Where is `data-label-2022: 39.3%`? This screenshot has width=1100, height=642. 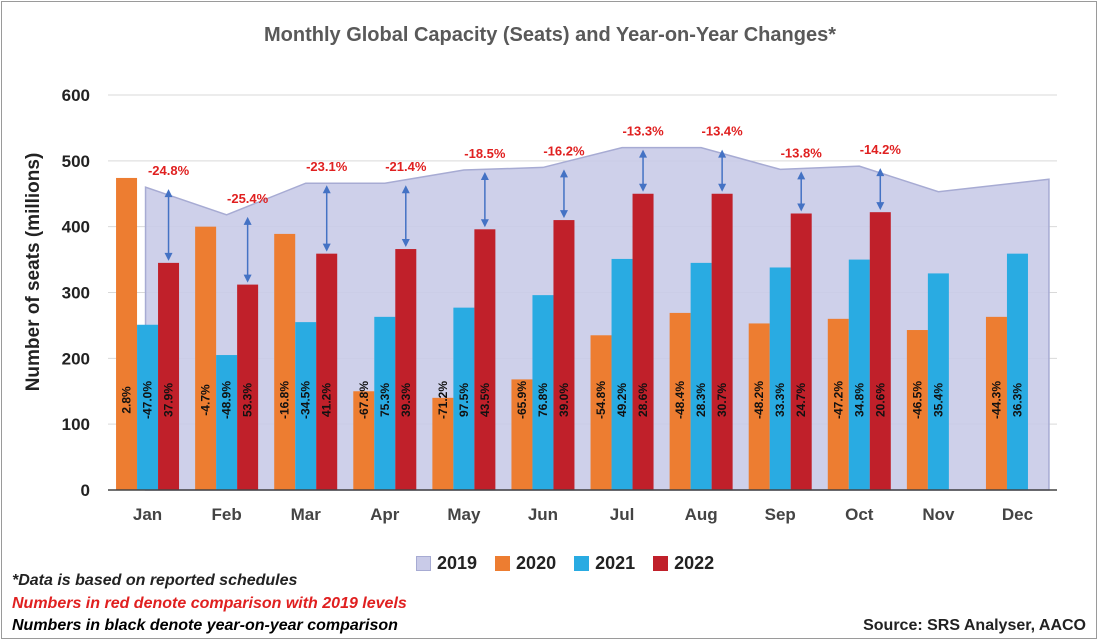
data-label-2022: 39.3% is located at coordinates (406, 400).